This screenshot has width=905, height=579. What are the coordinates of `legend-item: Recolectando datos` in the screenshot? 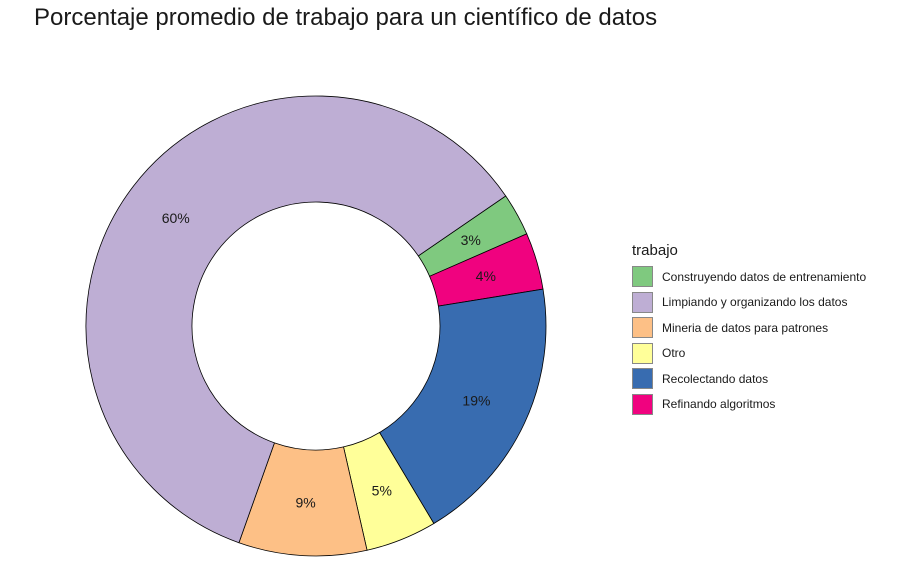 It's located at (749, 379).